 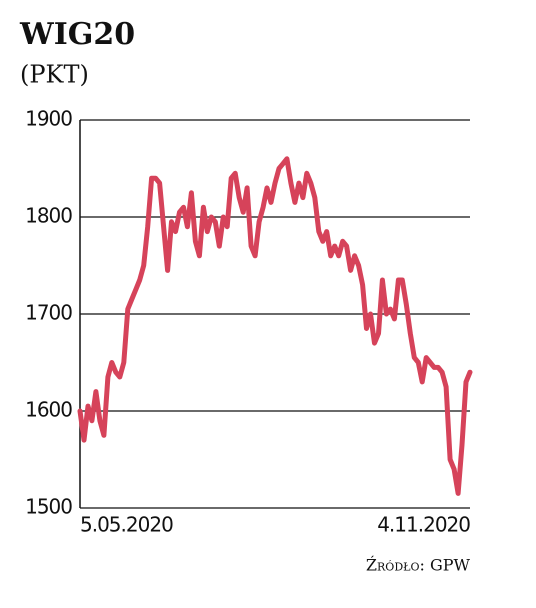 What do you see at coordinates (423, 525) in the screenshot?
I see `x-tick-label: 4.11.2020` at bounding box center [423, 525].